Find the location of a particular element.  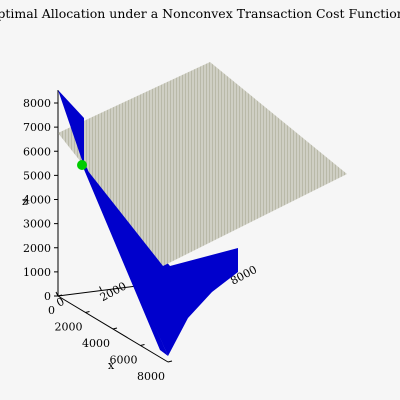

z-tick-label: 3000 is located at coordinates (37, 224).